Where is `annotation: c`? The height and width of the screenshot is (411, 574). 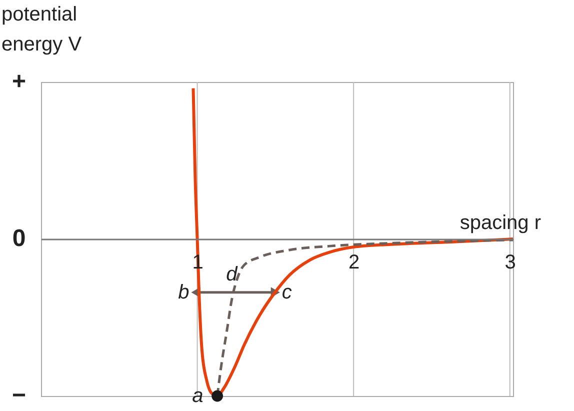
annotation: c is located at coordinates (287, 292).